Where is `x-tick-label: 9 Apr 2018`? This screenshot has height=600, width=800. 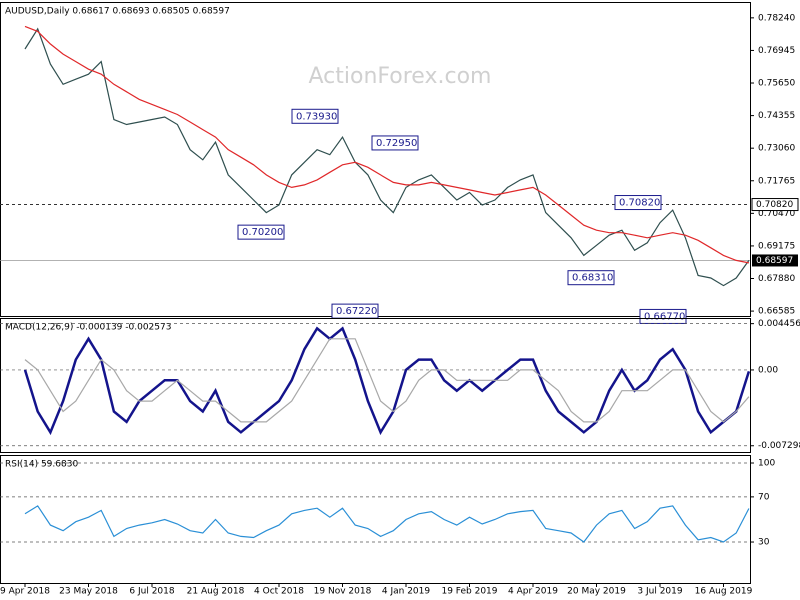 x-tick-label: 9 Apr 2018 is located at coordinates (25, 592).